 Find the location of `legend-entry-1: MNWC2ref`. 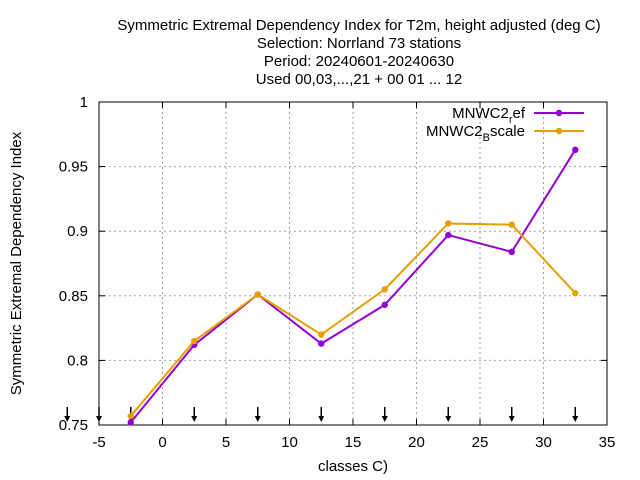

legend-entry-1: MNWC2ref is located at coordinates (518, 115).